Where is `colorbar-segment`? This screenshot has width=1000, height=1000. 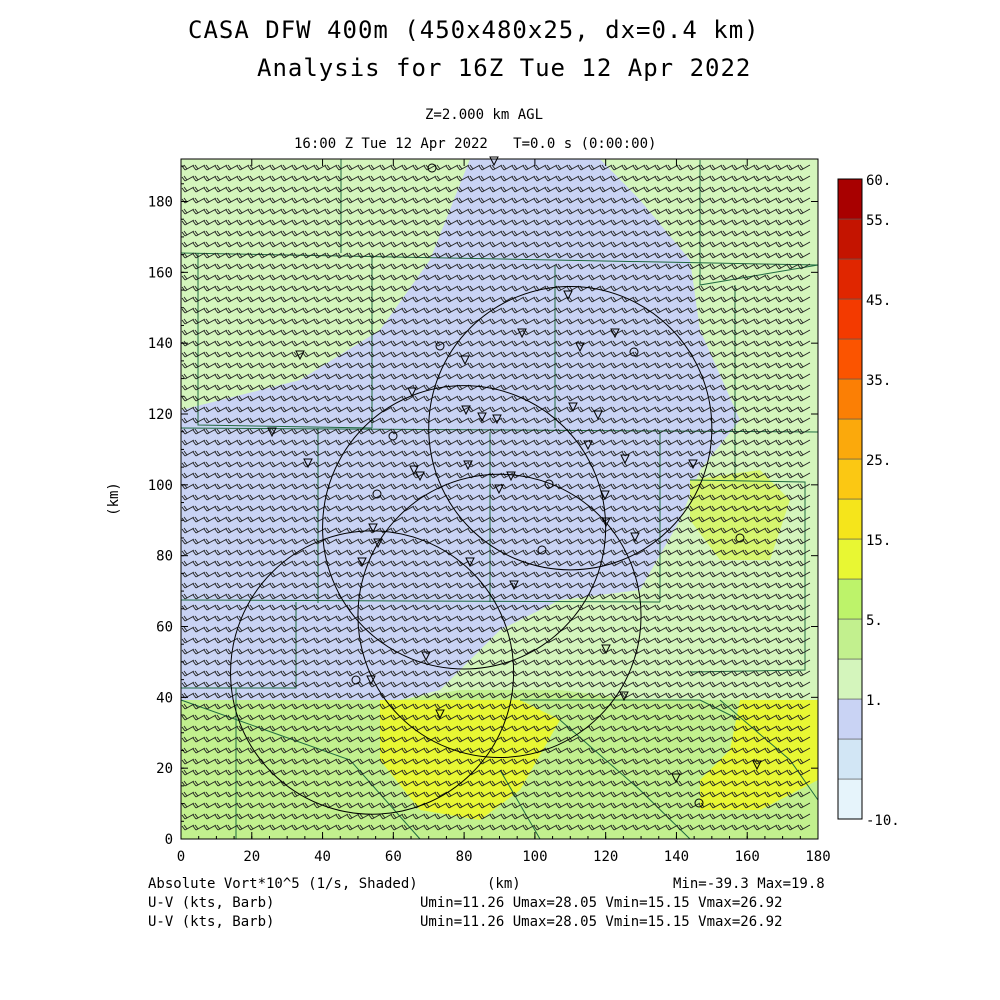
colorbar-segment is located at coordinates (850, 199).